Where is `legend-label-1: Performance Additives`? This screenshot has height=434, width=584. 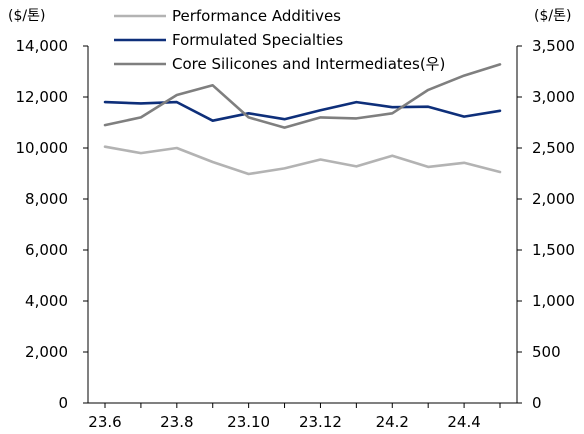
legend-label-1: Performance Additives is located at coordinates (256, 16).